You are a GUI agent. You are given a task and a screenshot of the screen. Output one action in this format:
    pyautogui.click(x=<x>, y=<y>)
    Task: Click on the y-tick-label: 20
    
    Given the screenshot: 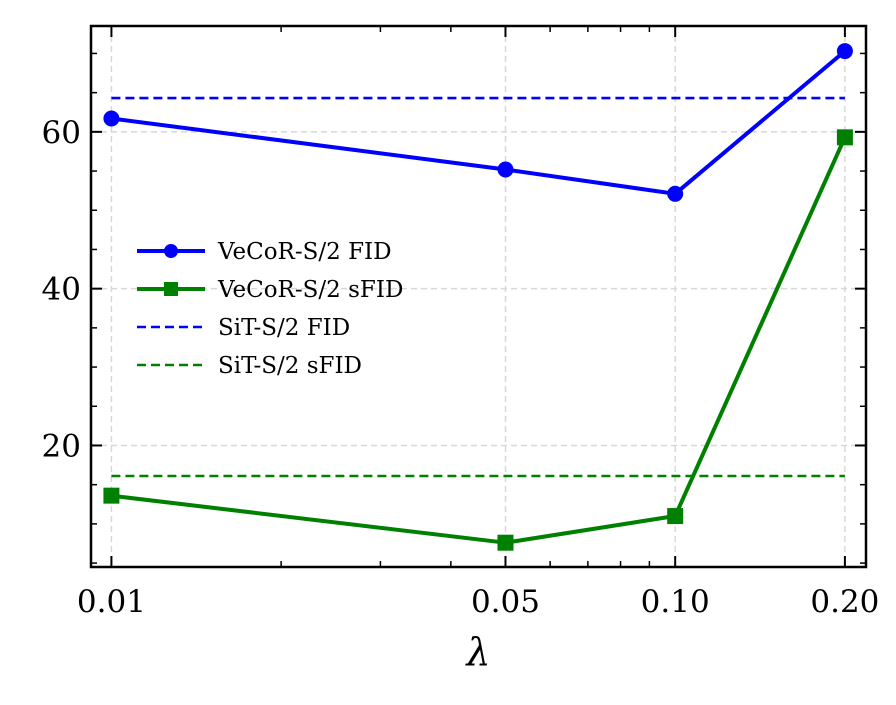 What is the action you would take?
    pyautogui.click(x=61, y=446)
    